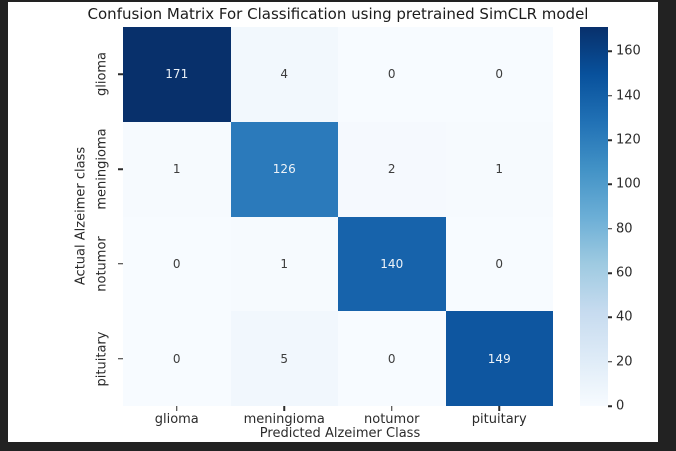 The image size is (676, 451). Describe the element at coordinates (499, 419) in the screenshot. I see `x-tick-label-pituitary: pituitary` at that location.